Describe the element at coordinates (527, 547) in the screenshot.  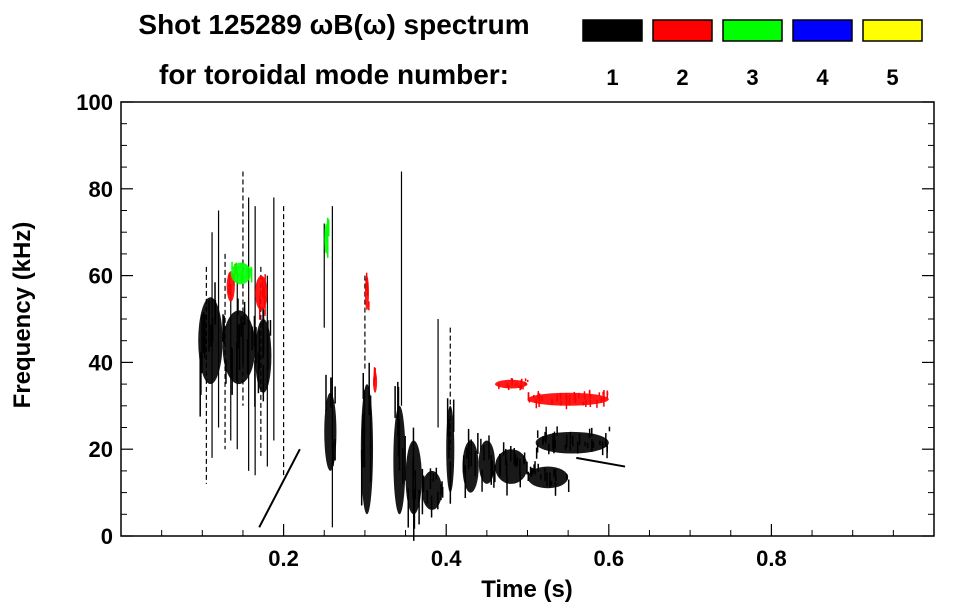
I see `x-axis: 0.2 0.4 0.6 0.8` at that location.